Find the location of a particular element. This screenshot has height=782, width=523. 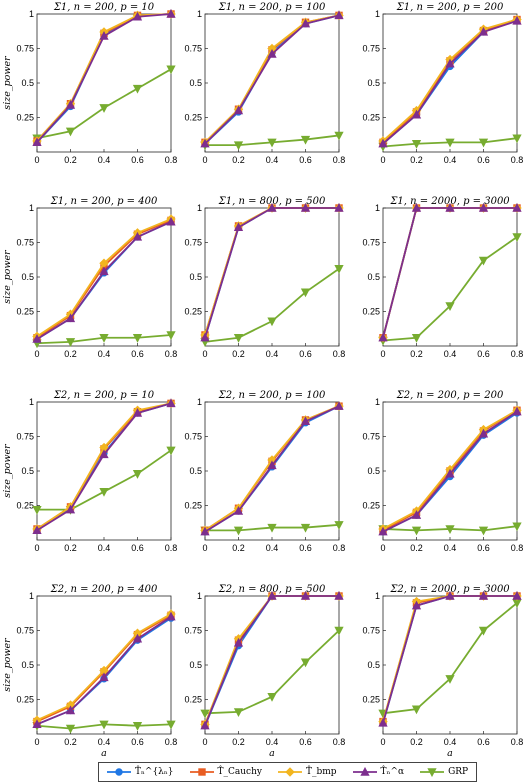

legend-item: T̂_bmp is located at coordinates (307, 772).